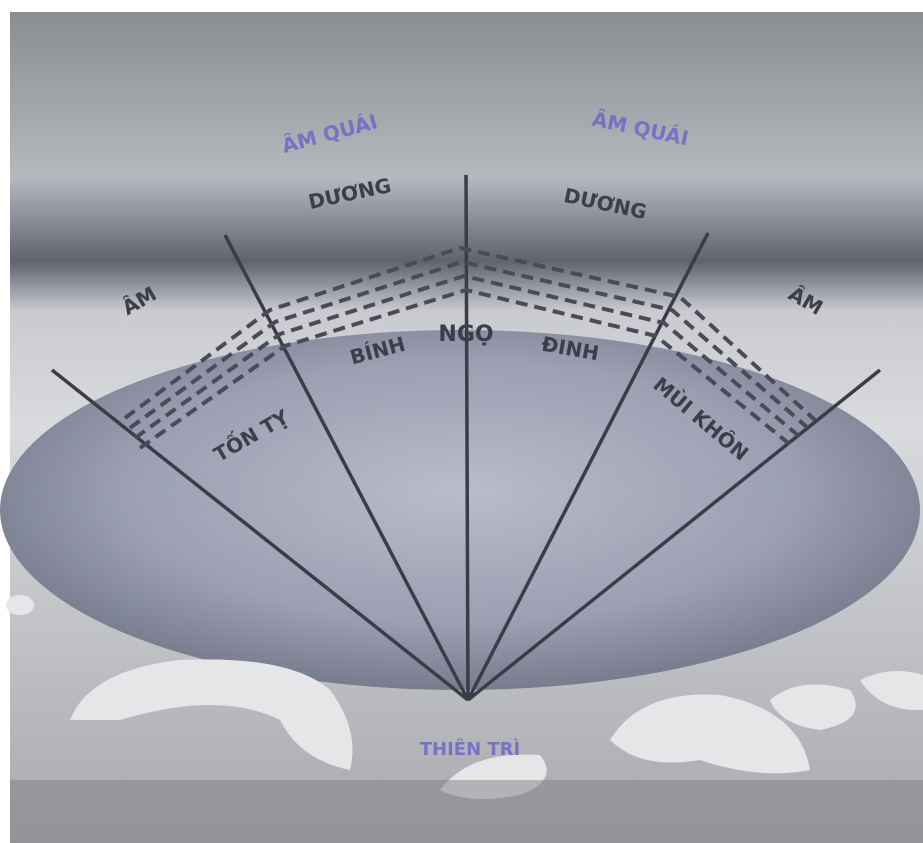 The width and height of the screenshot is (923, 843). What do you see at coordinates (465, 334) in the screenshot?
I see `label: NGỌ` at bounding box center [465, 334].